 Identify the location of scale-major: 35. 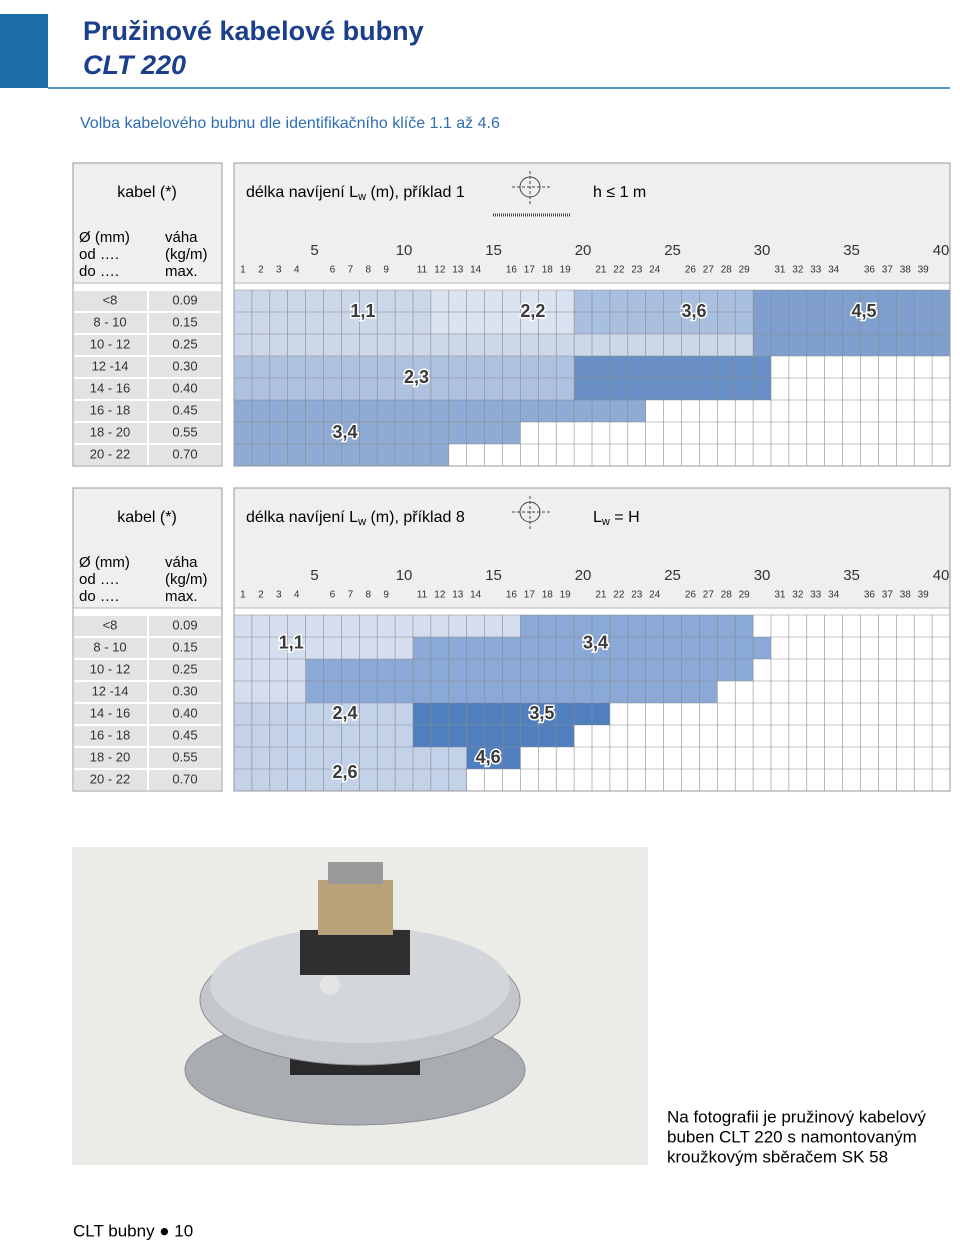
(851, 250).